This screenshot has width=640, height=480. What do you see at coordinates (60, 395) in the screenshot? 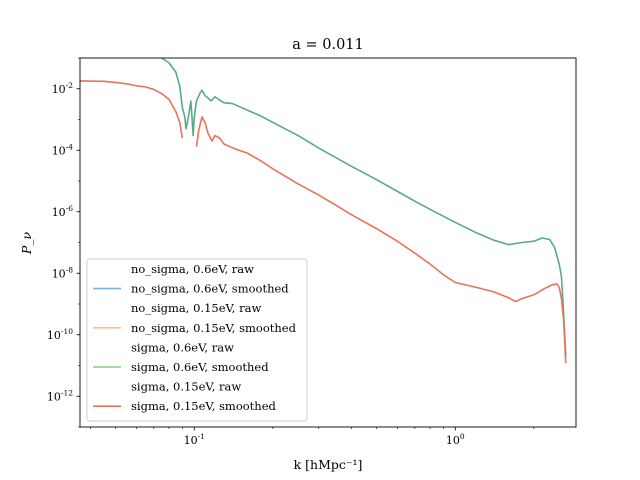
I see `y-tick-label: 10⁻¹²` at bounding box center [60, 395].